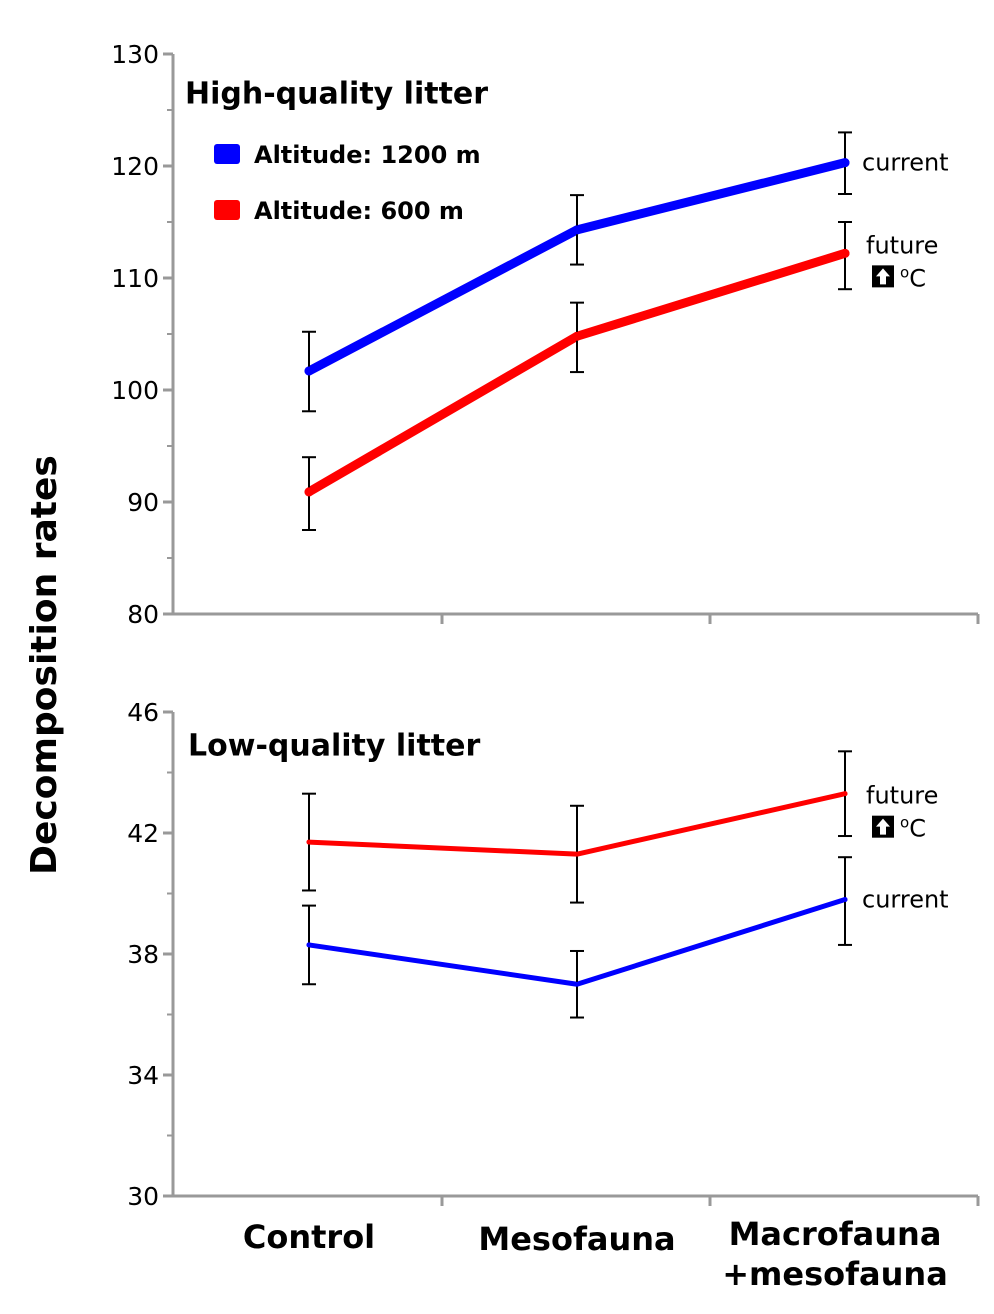  Describe the element at coordinates (143, 833) in the screenshot. I see `y-tick-label: 42` at that location.